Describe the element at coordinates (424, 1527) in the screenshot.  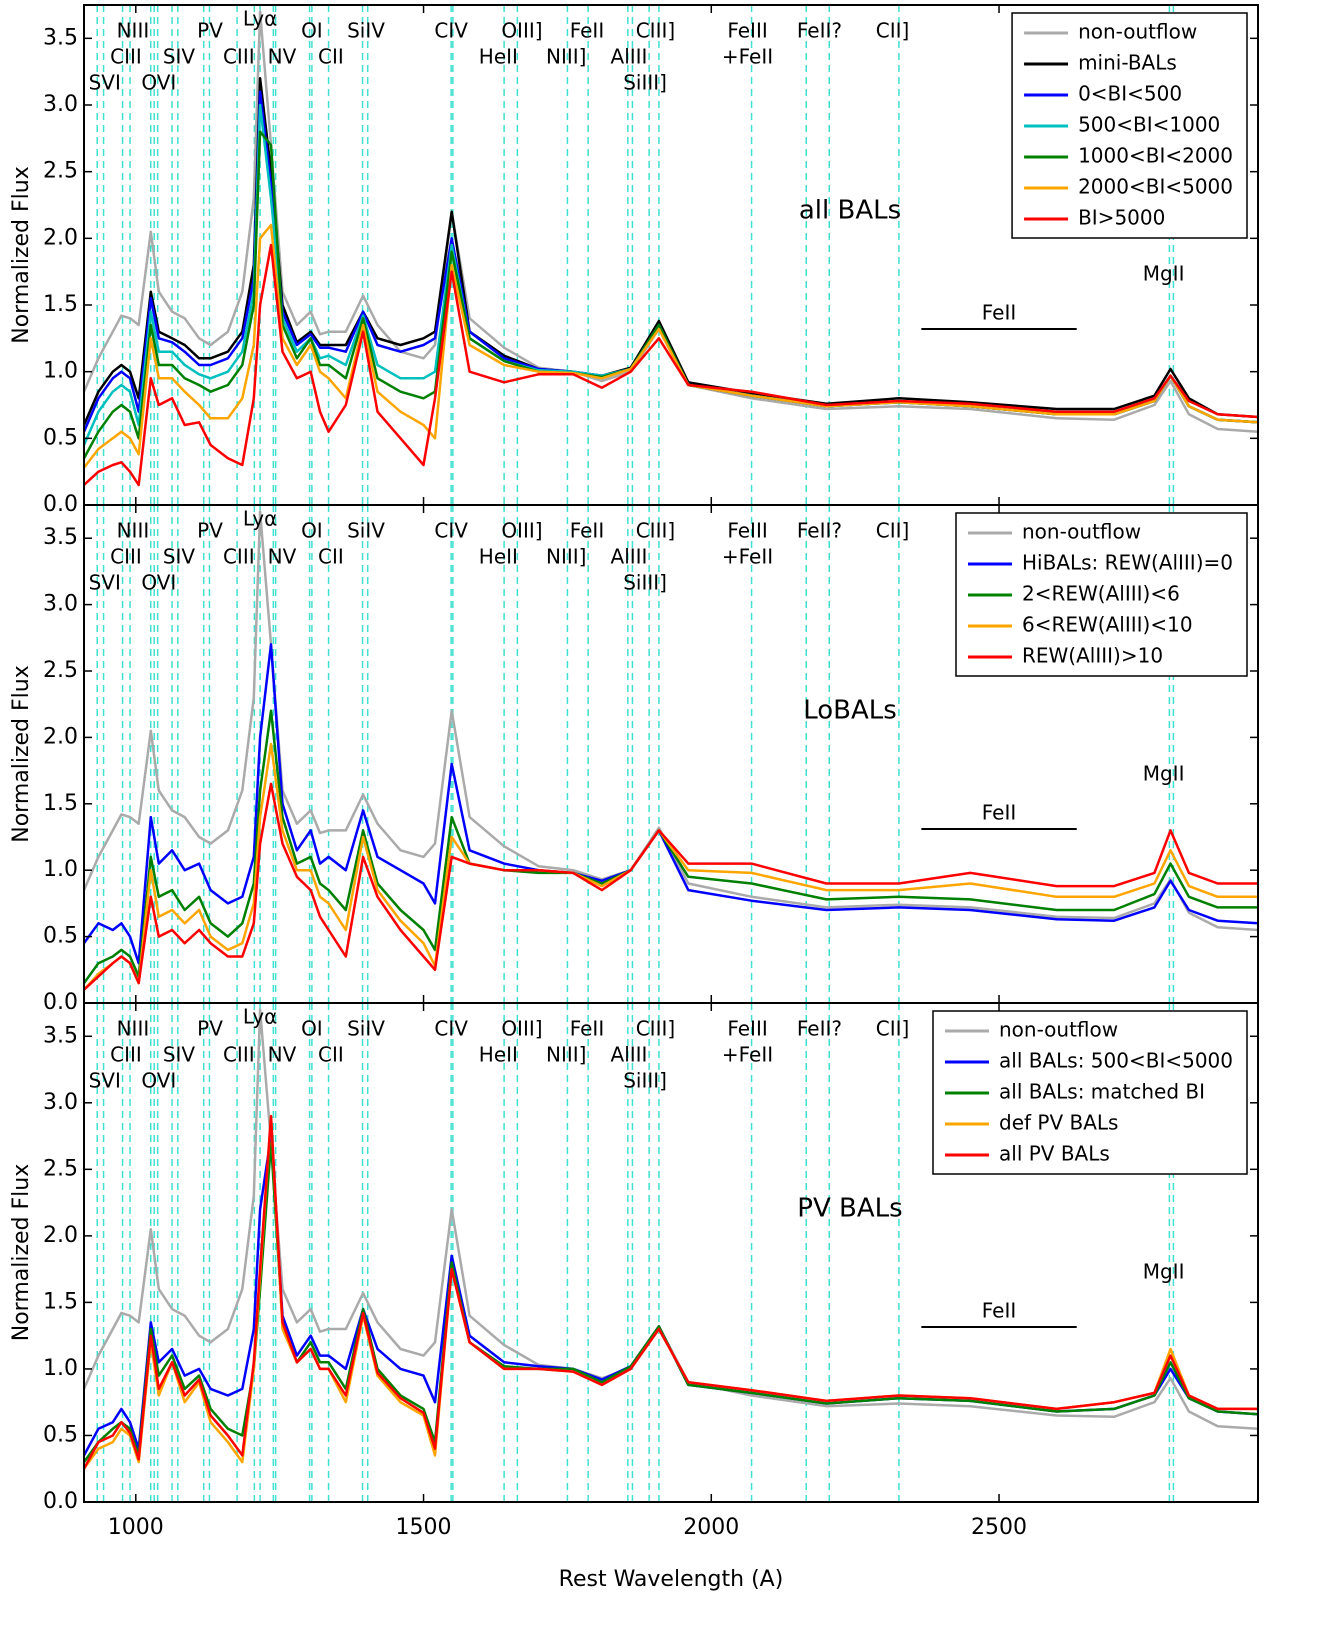
I see `x-tick-label: 1500` at that location.